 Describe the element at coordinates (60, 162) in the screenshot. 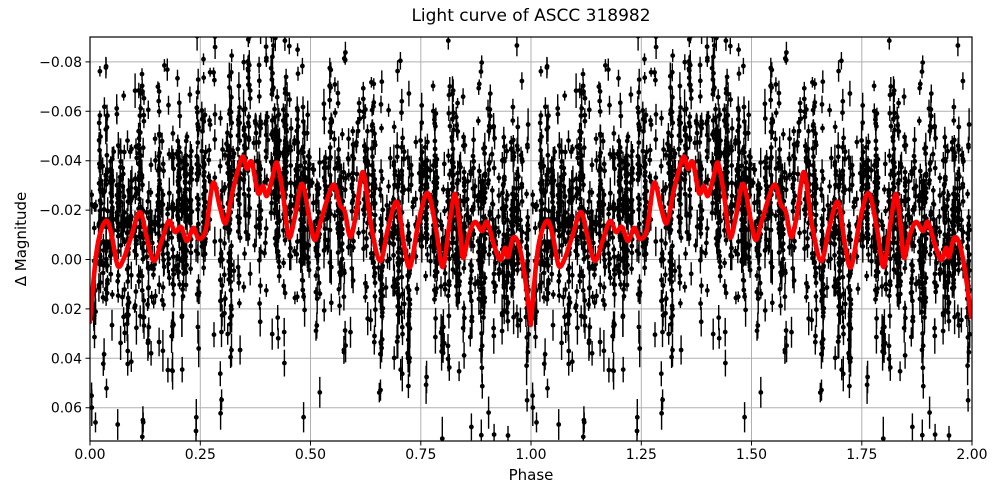

I see `y-tick-label: −0.04` at that location.